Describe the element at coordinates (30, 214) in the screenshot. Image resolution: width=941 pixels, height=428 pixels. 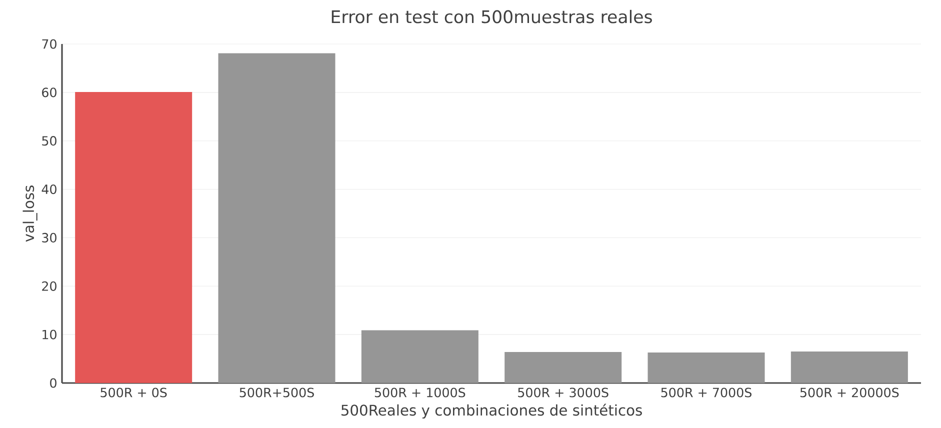
I see `y-axis-title: val_loss` at that location.